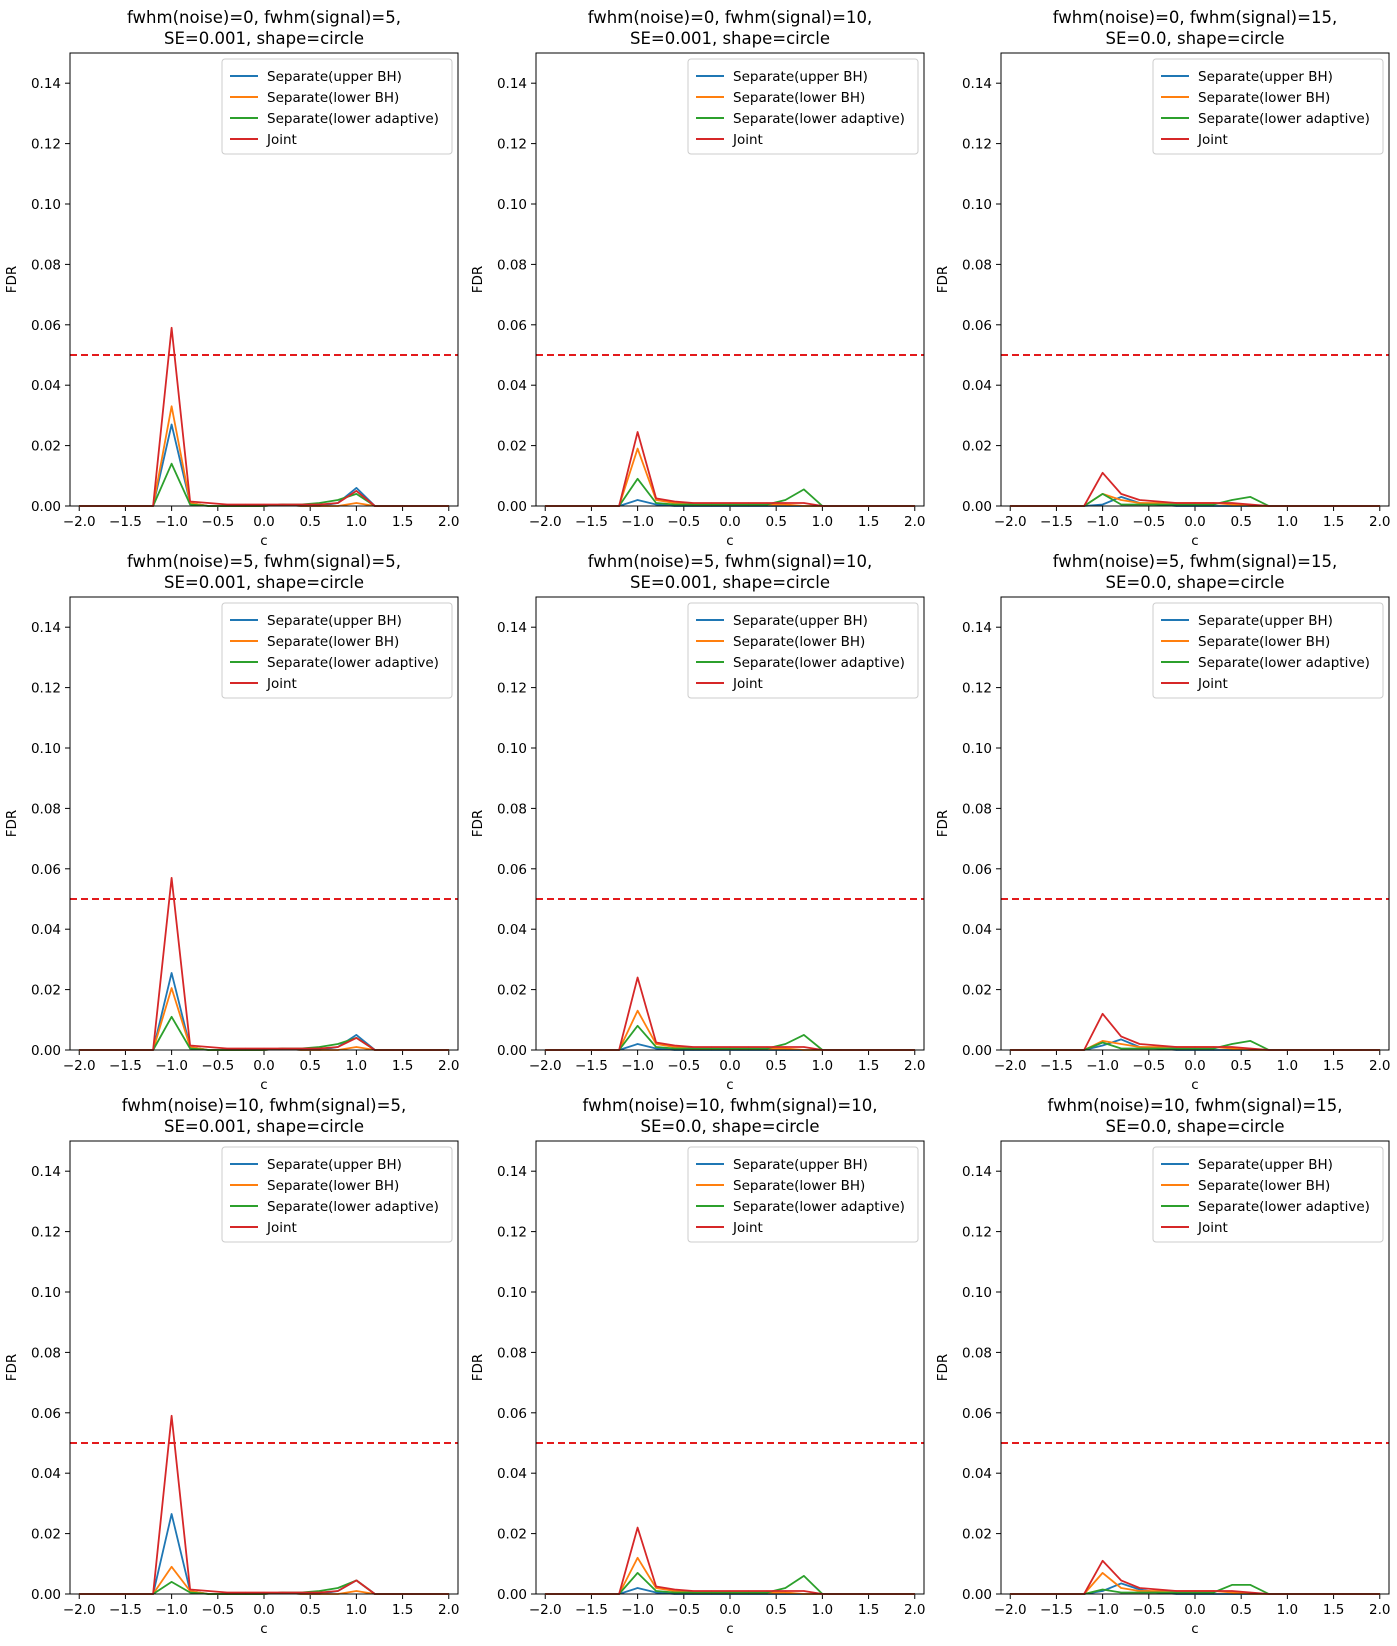  Describe the element at coordinates (977, 205) in the screenshot. I see `y-tick-label: 0.10` at that location.